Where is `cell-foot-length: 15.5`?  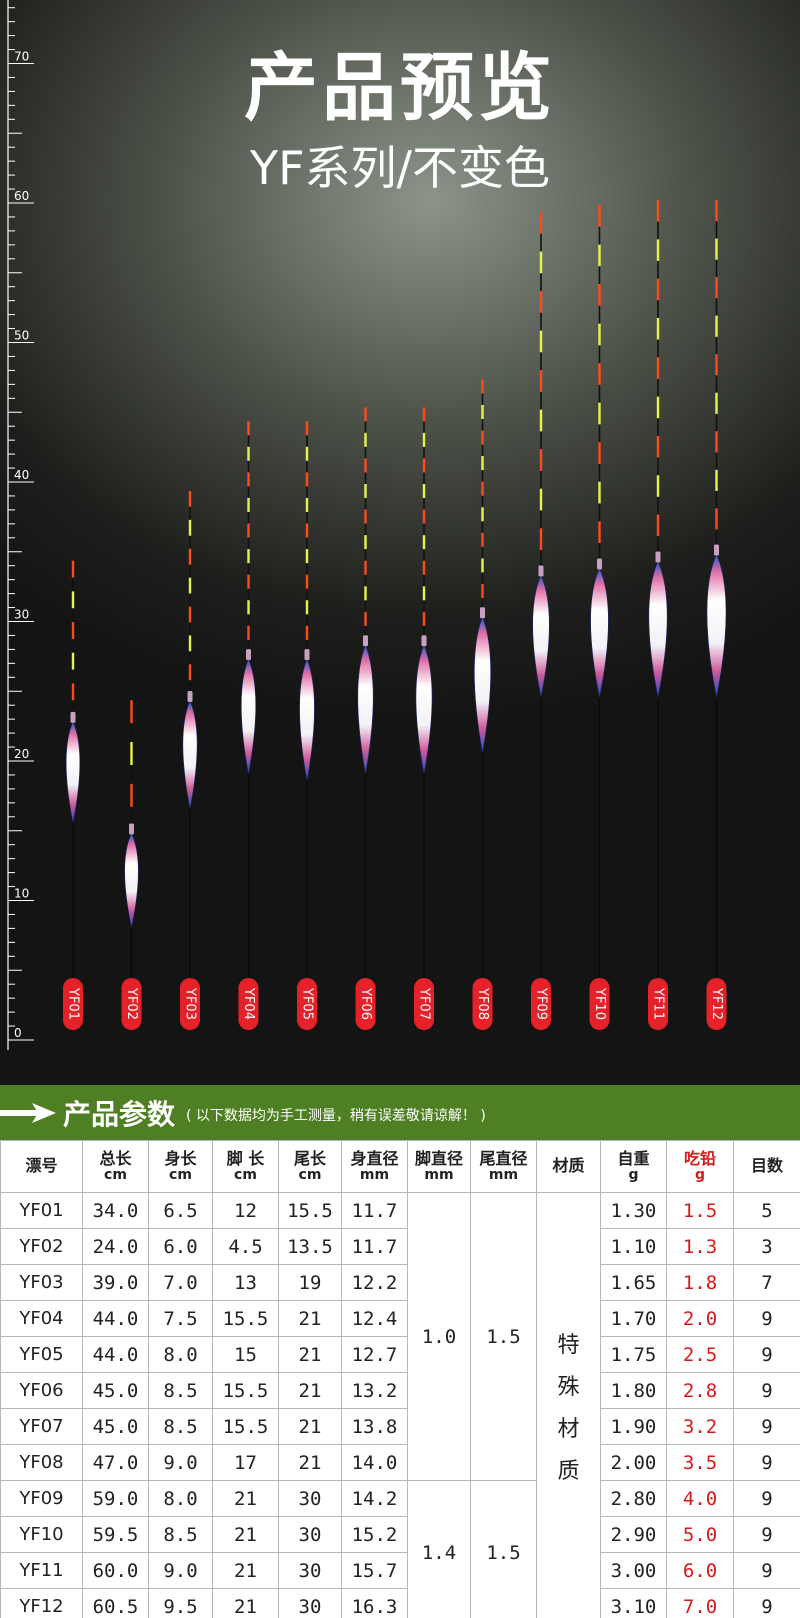
cell-foot-length: 15.5 is located at coordinates (245, 1318).